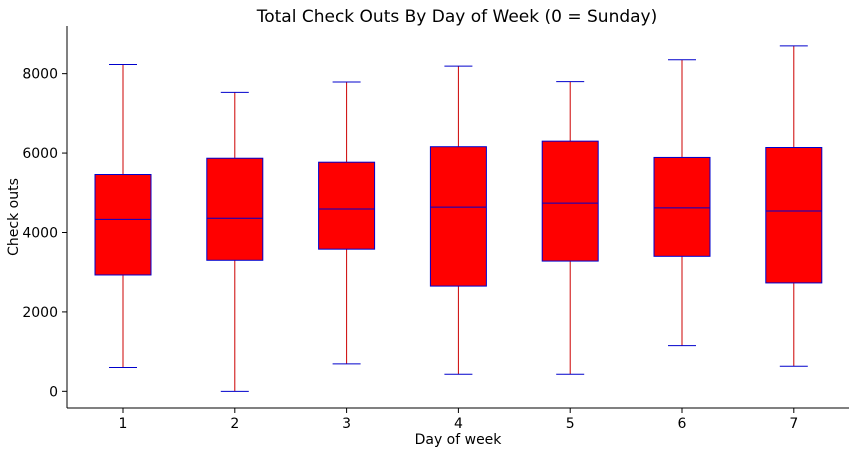  I want to click on y-tick-label: 0, so click(53, 392).